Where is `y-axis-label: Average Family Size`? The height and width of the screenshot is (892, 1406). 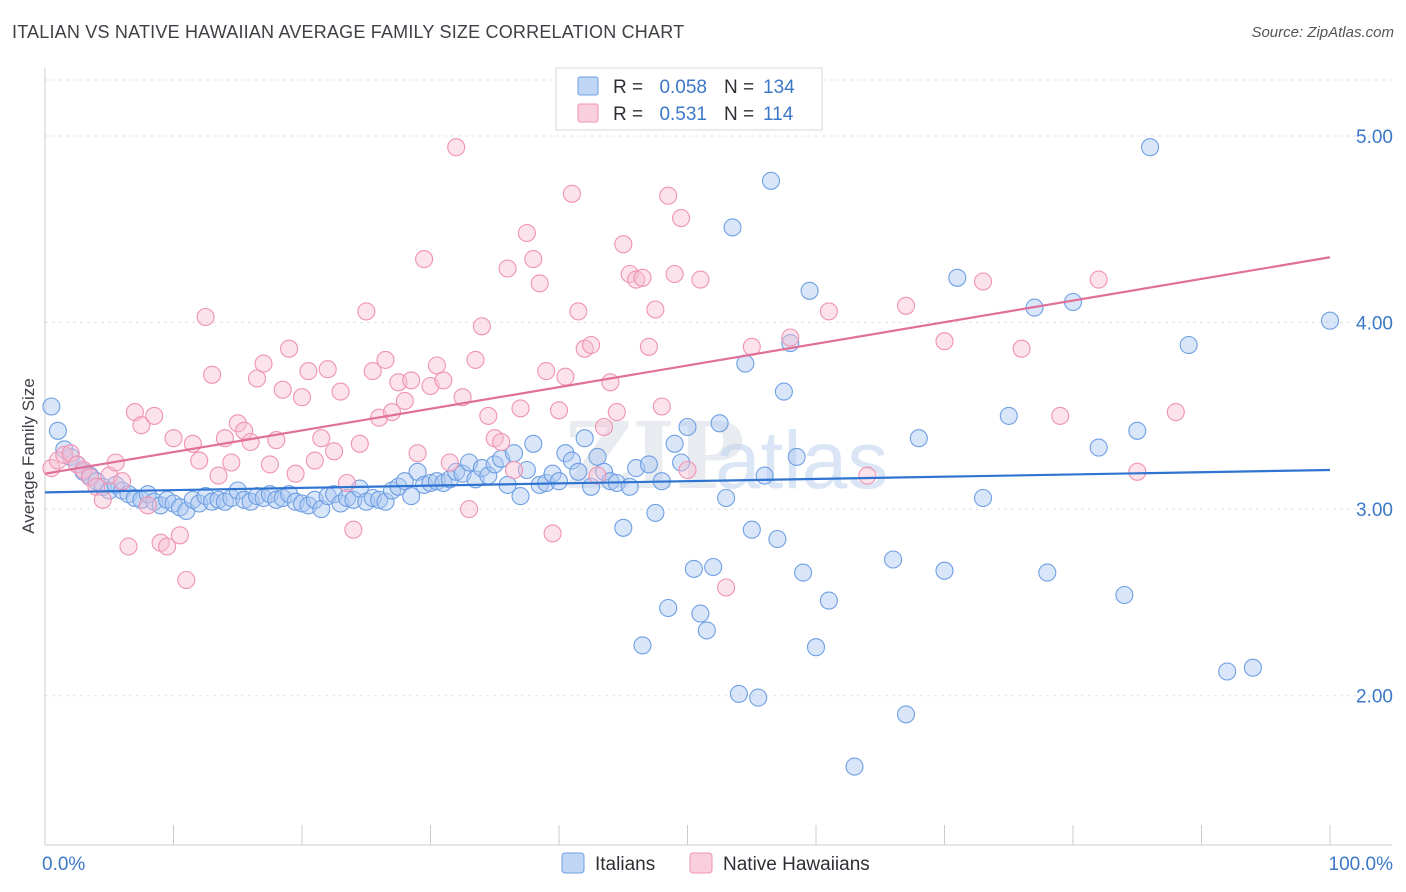 y-axis-label: Average Family Size is located at coordinates (28, 456).